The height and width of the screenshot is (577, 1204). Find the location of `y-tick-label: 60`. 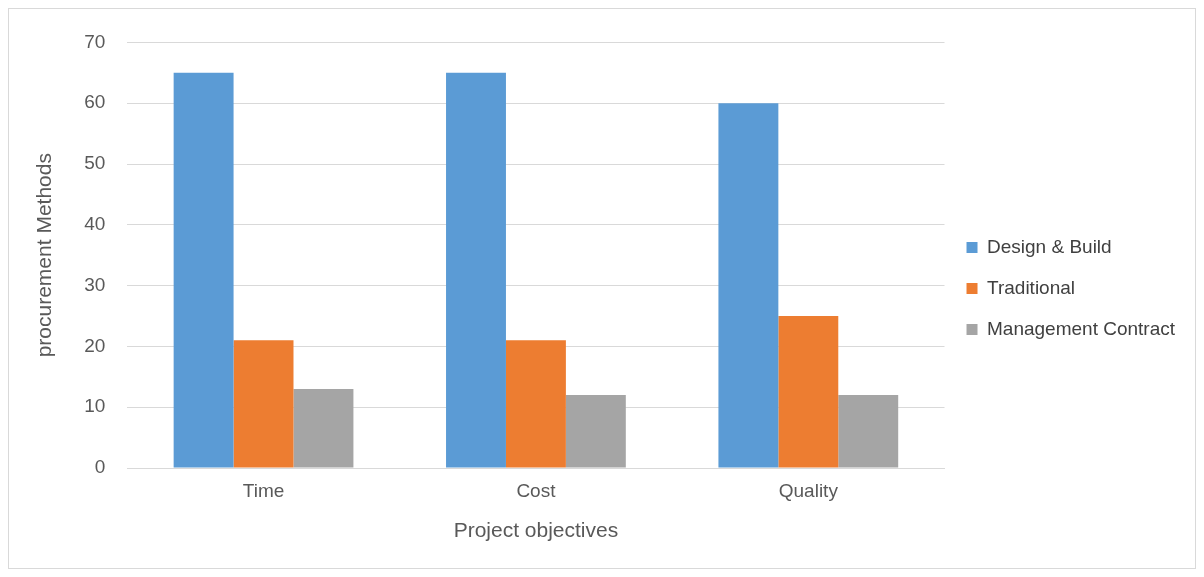

y-tick-label: 60 is located at coordinates (95, 102).